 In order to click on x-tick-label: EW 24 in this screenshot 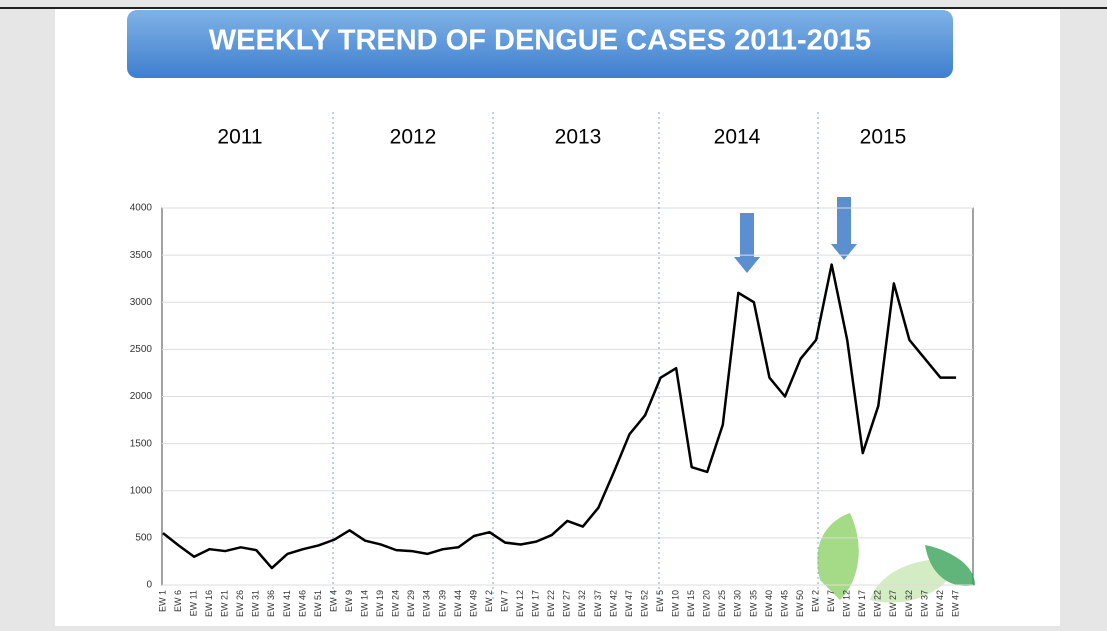, I will do `click(396, 603)`.